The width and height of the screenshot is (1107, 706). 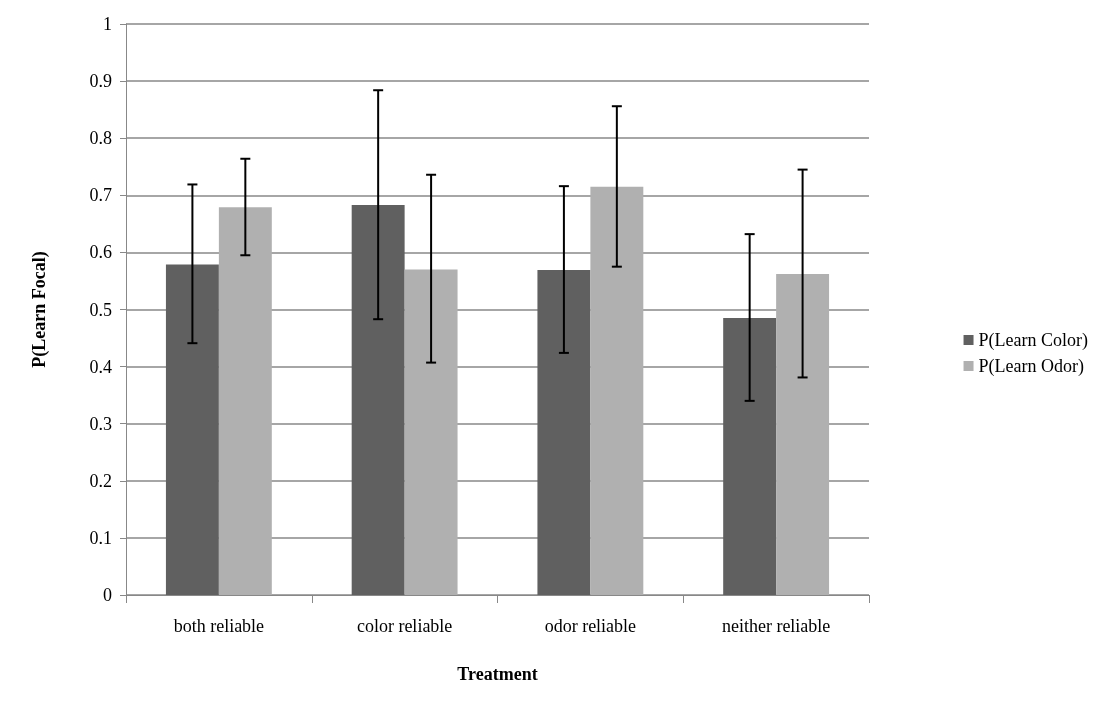 What do you see at coordinates (100, 252) in the screenshot?
I see `y-tick-label: 0.6` at bounding box center [100, 252].